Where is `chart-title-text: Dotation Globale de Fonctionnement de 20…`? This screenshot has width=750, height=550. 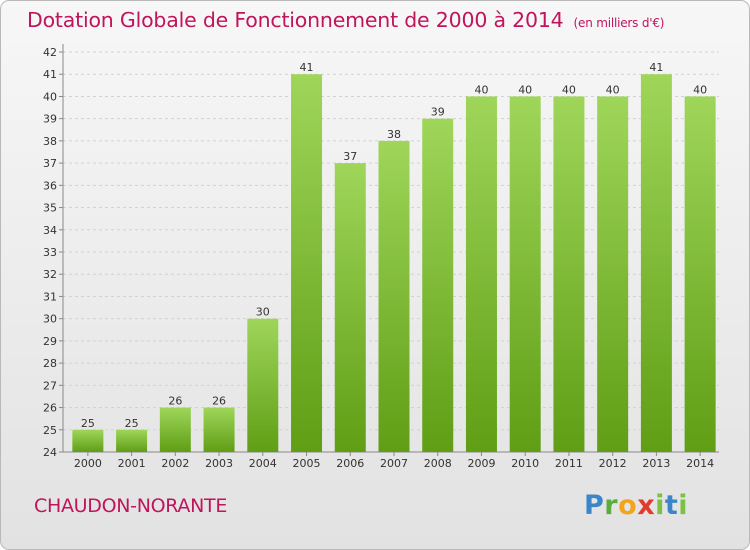 chart-title-text: Dotation Globale de Fonctionnement de 20… is located at coordinates (295, 20).